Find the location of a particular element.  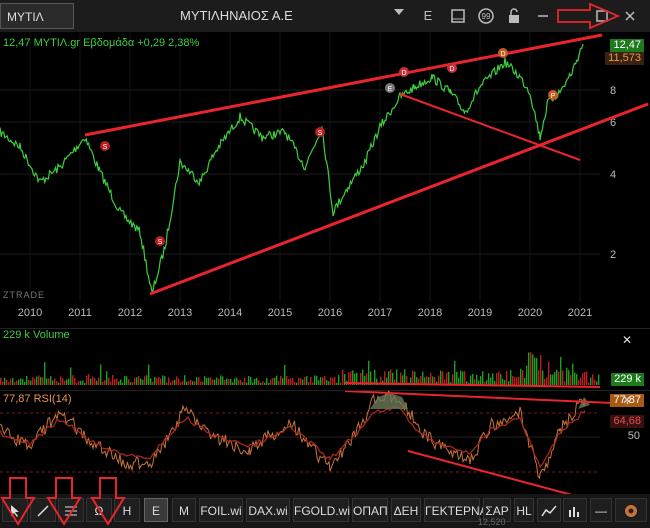

volume-panel: 229 k Volume 229 k ✕ is located at coordinates (325, 359).